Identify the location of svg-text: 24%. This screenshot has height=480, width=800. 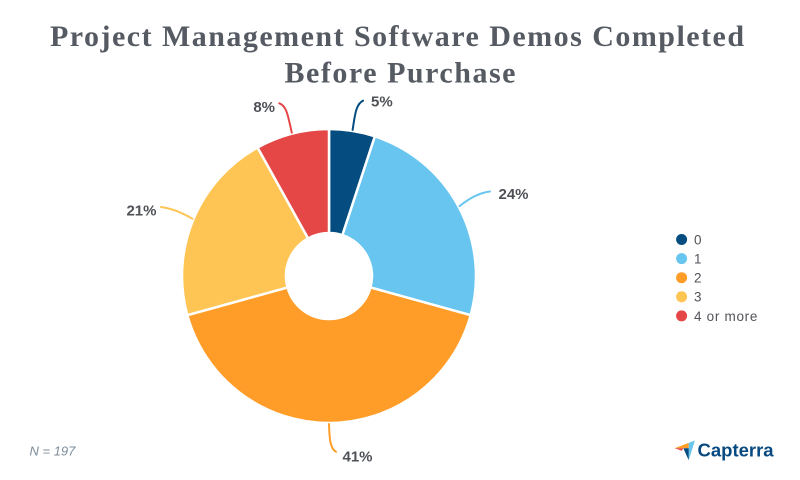
(514, 194).